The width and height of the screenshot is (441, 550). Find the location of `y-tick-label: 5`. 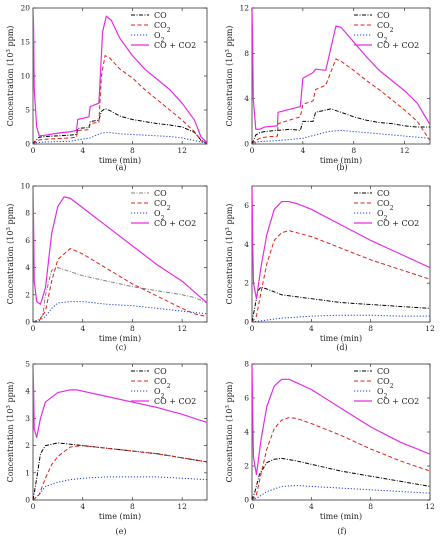

y-tick-label: 5 is located at coordinates (27, 364).